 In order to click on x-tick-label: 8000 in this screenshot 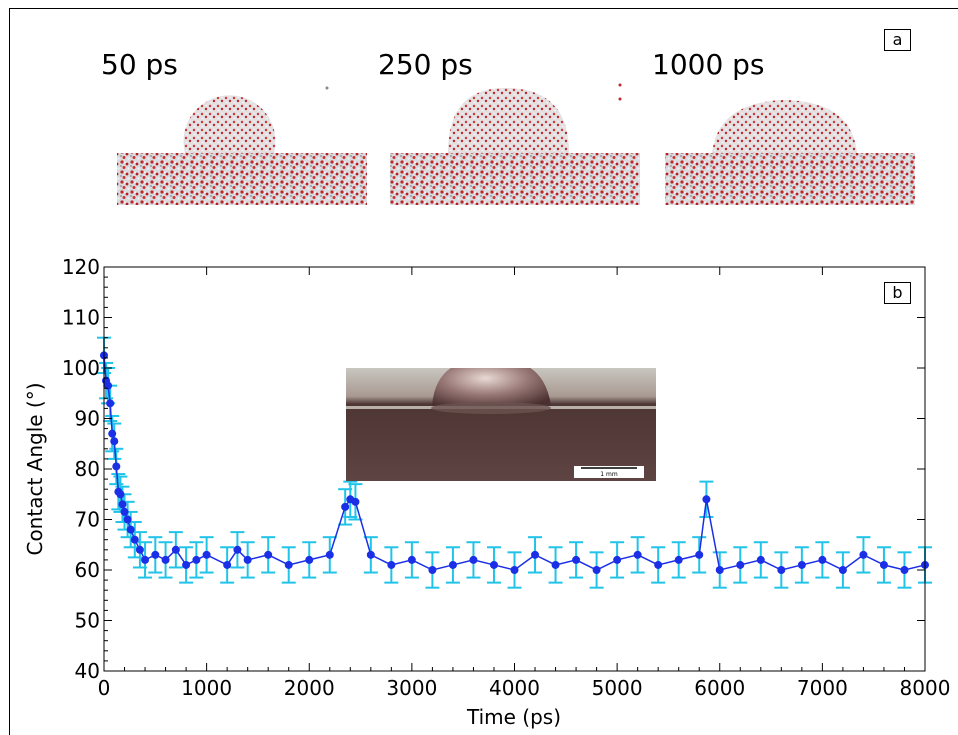, I will do `click(925, 688)`.